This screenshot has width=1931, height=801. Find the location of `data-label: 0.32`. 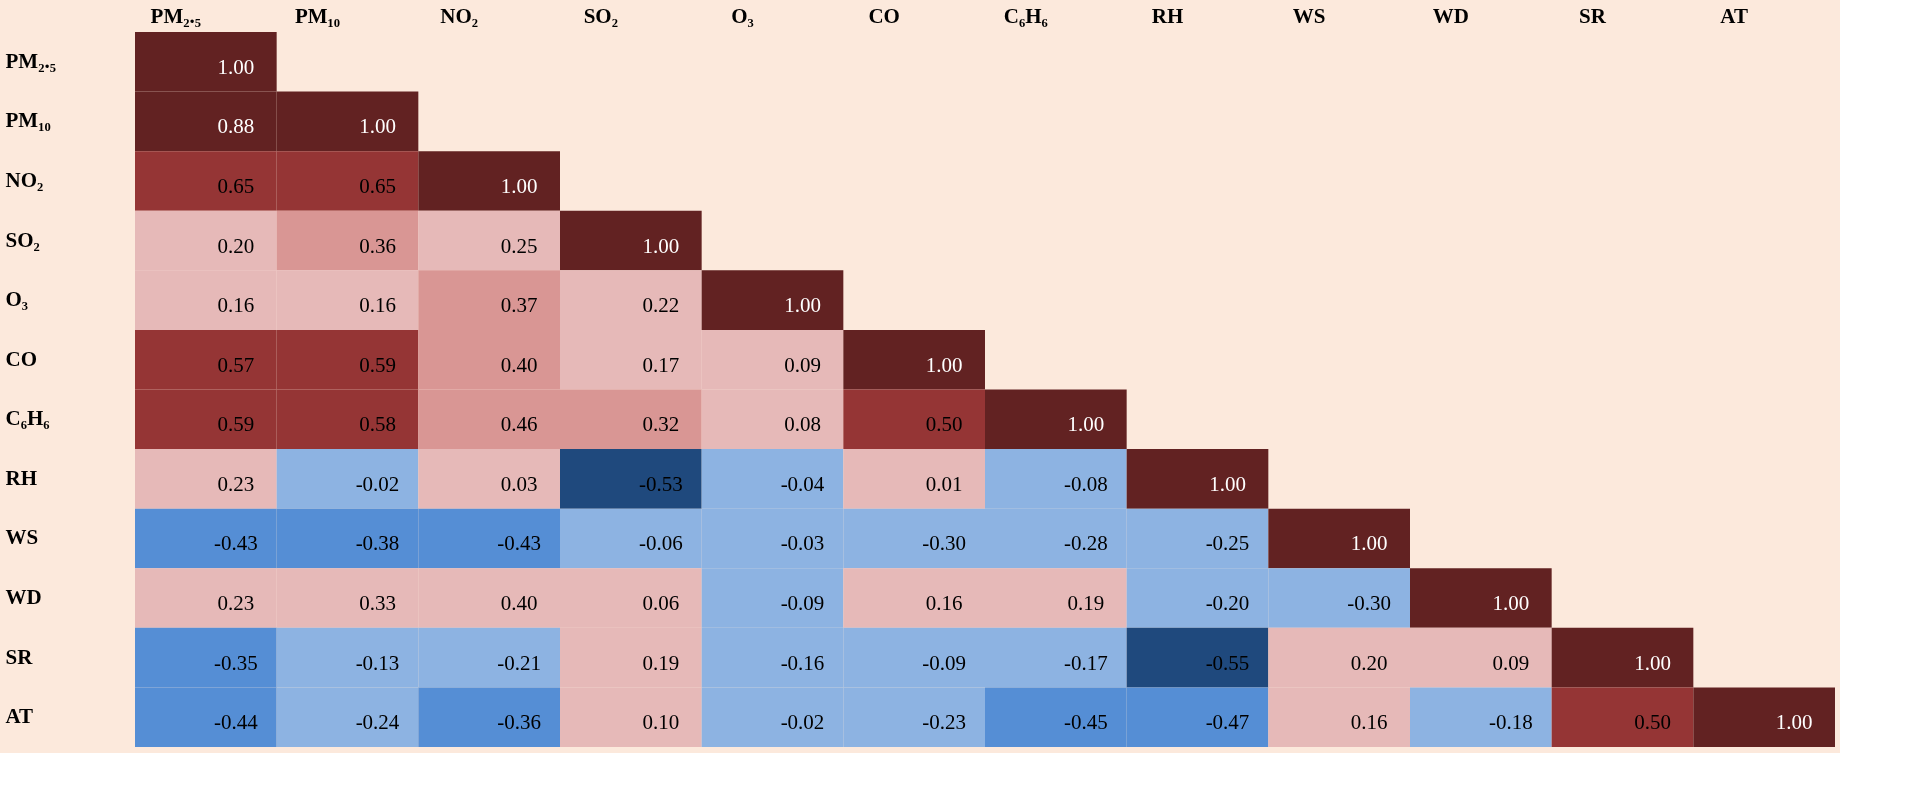

data-label: 0.32 is located at coordinates (661, 424).